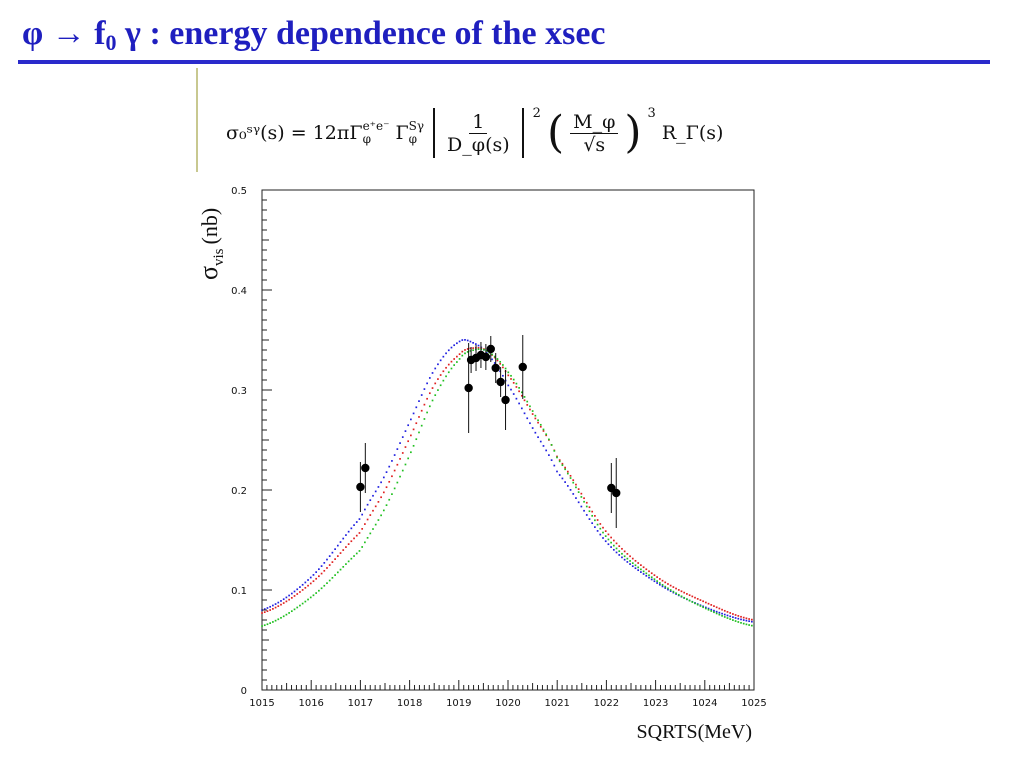  What do you see at coordinates (694, 732) in the screenshot?
I see `x-axis-label: SQRTS(MeV)` at bounding box center [694, 732].